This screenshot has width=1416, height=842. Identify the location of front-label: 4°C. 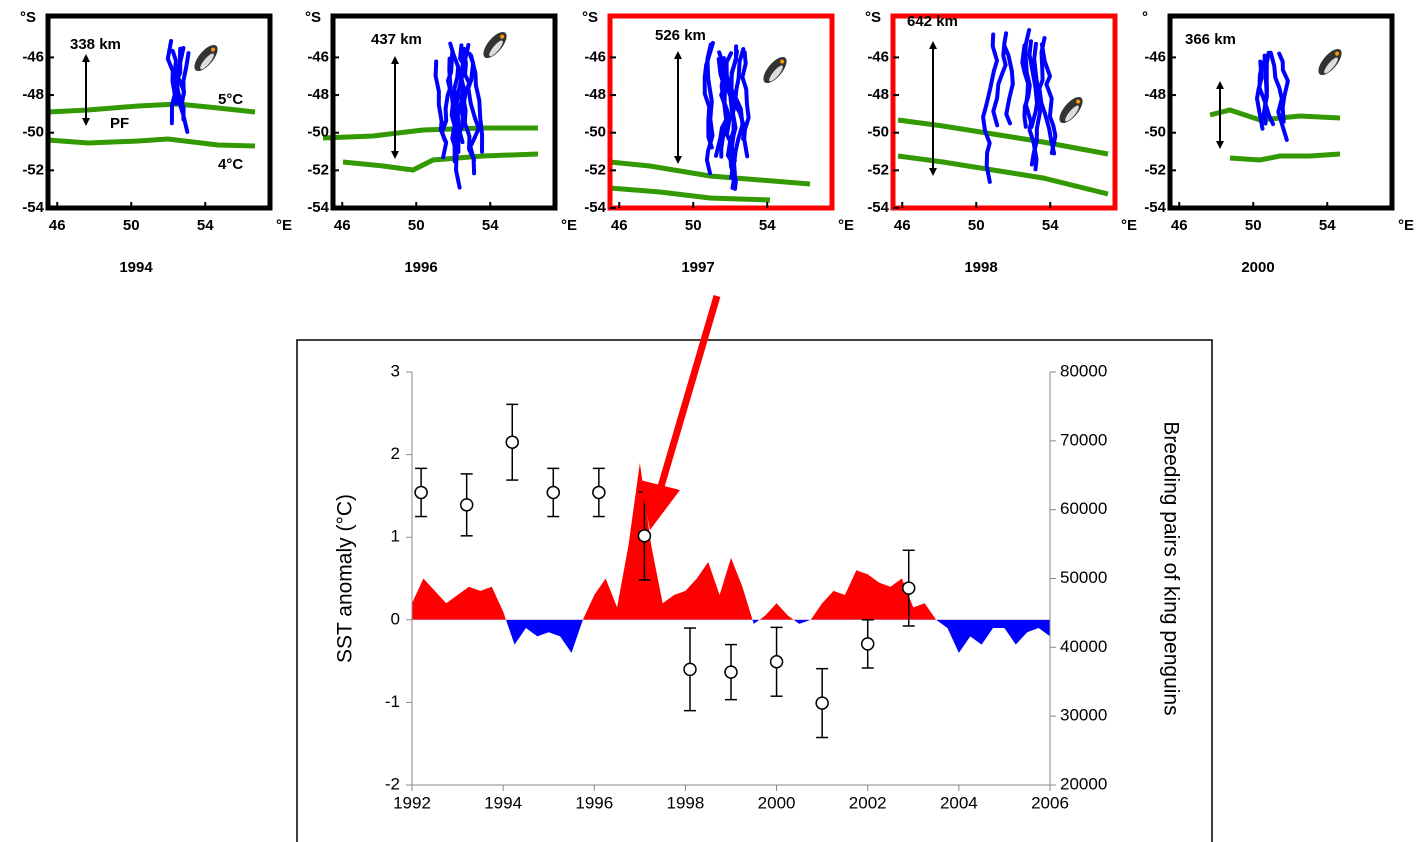
(230, 164).